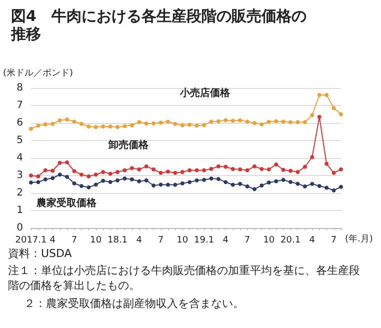 The width and height of the screenshot is (381, 328). Describe the element at coordinates (134, 303) in the screenshot. I see `text: ２：農家受取価格は副産物収入を含まない。` at that location.